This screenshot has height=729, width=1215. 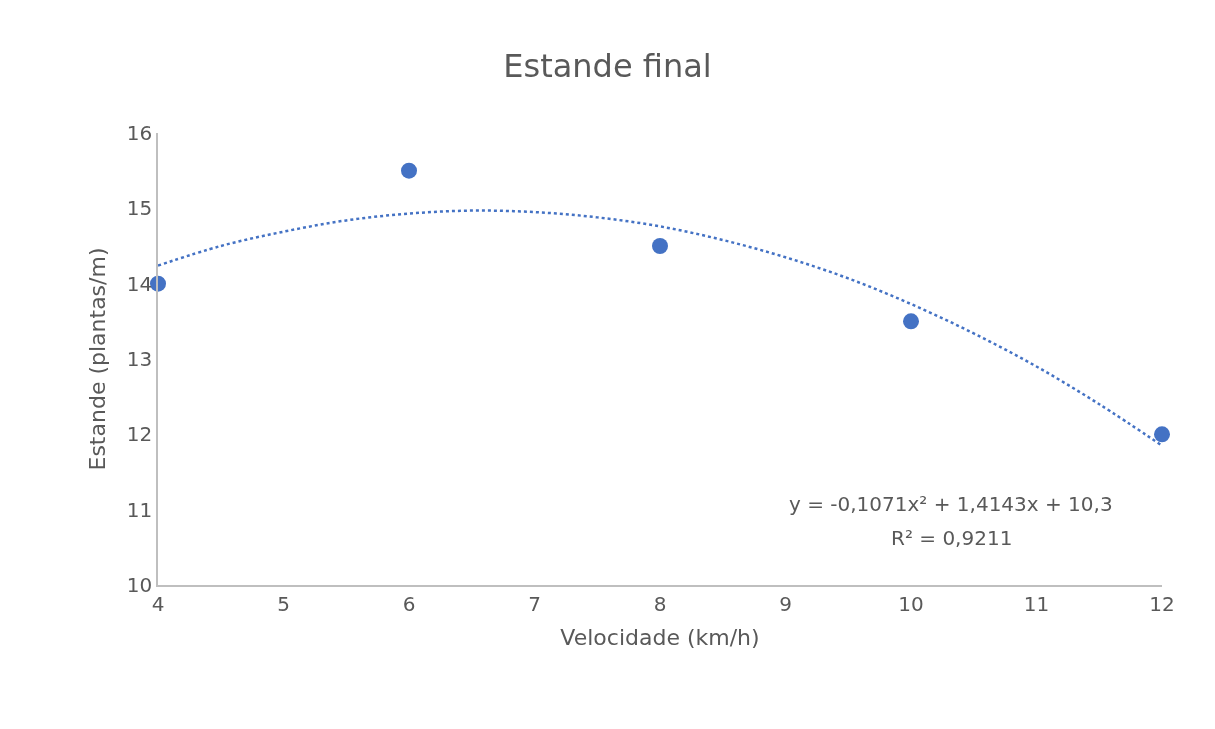 I want to click on y-tick-label: 11, so click(x=139, y=509).